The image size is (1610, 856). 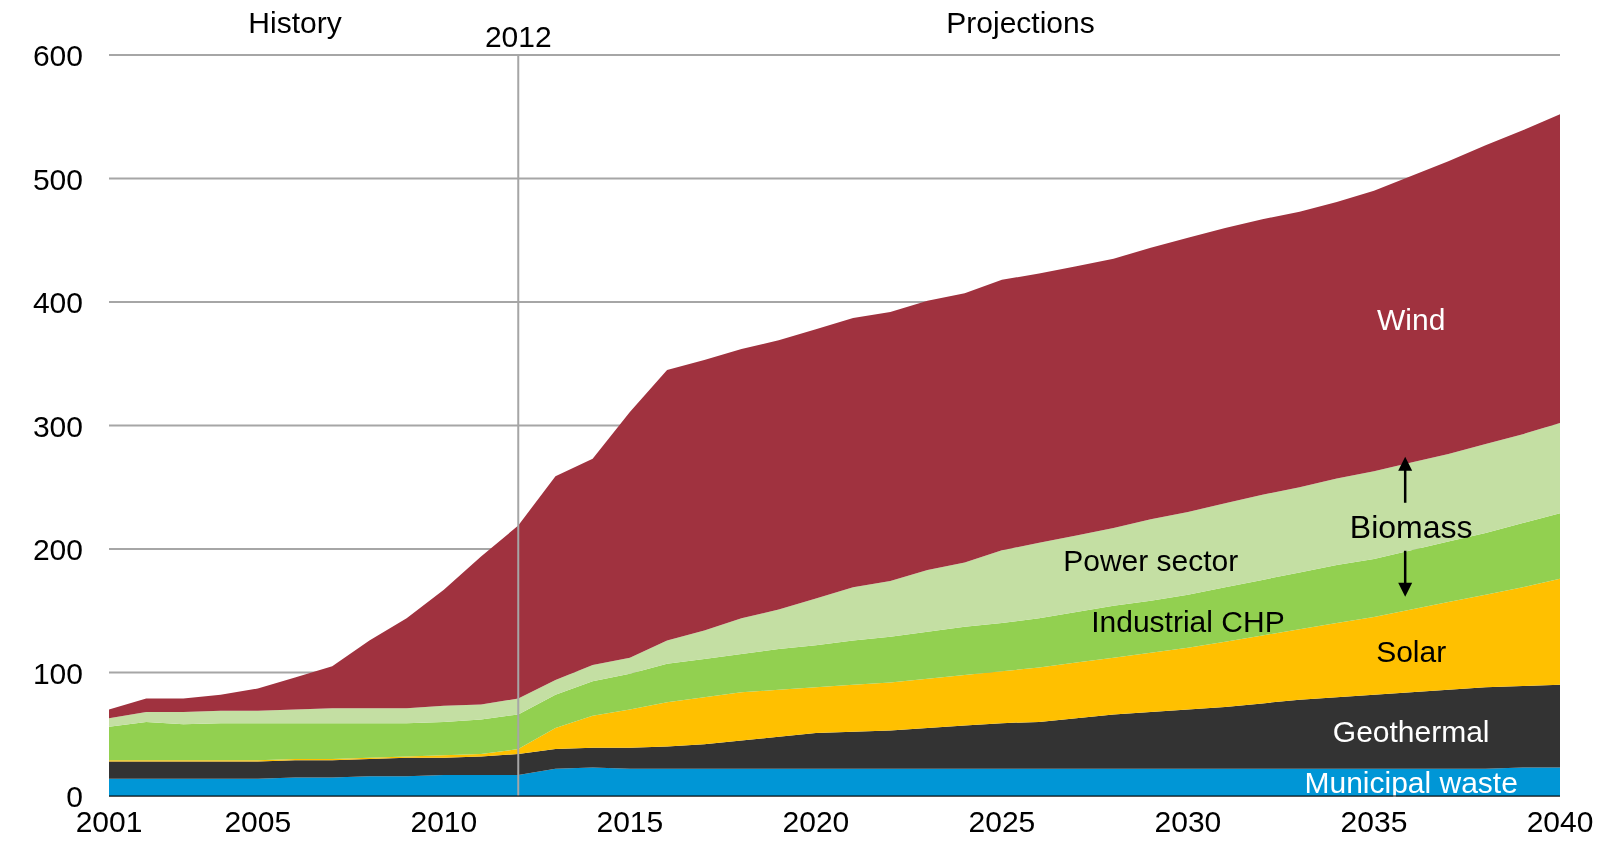 What do you see at coordinates (57, 55) in the screenshot?
I see `y-tick-label: 600` at bounding box center [57, 55].